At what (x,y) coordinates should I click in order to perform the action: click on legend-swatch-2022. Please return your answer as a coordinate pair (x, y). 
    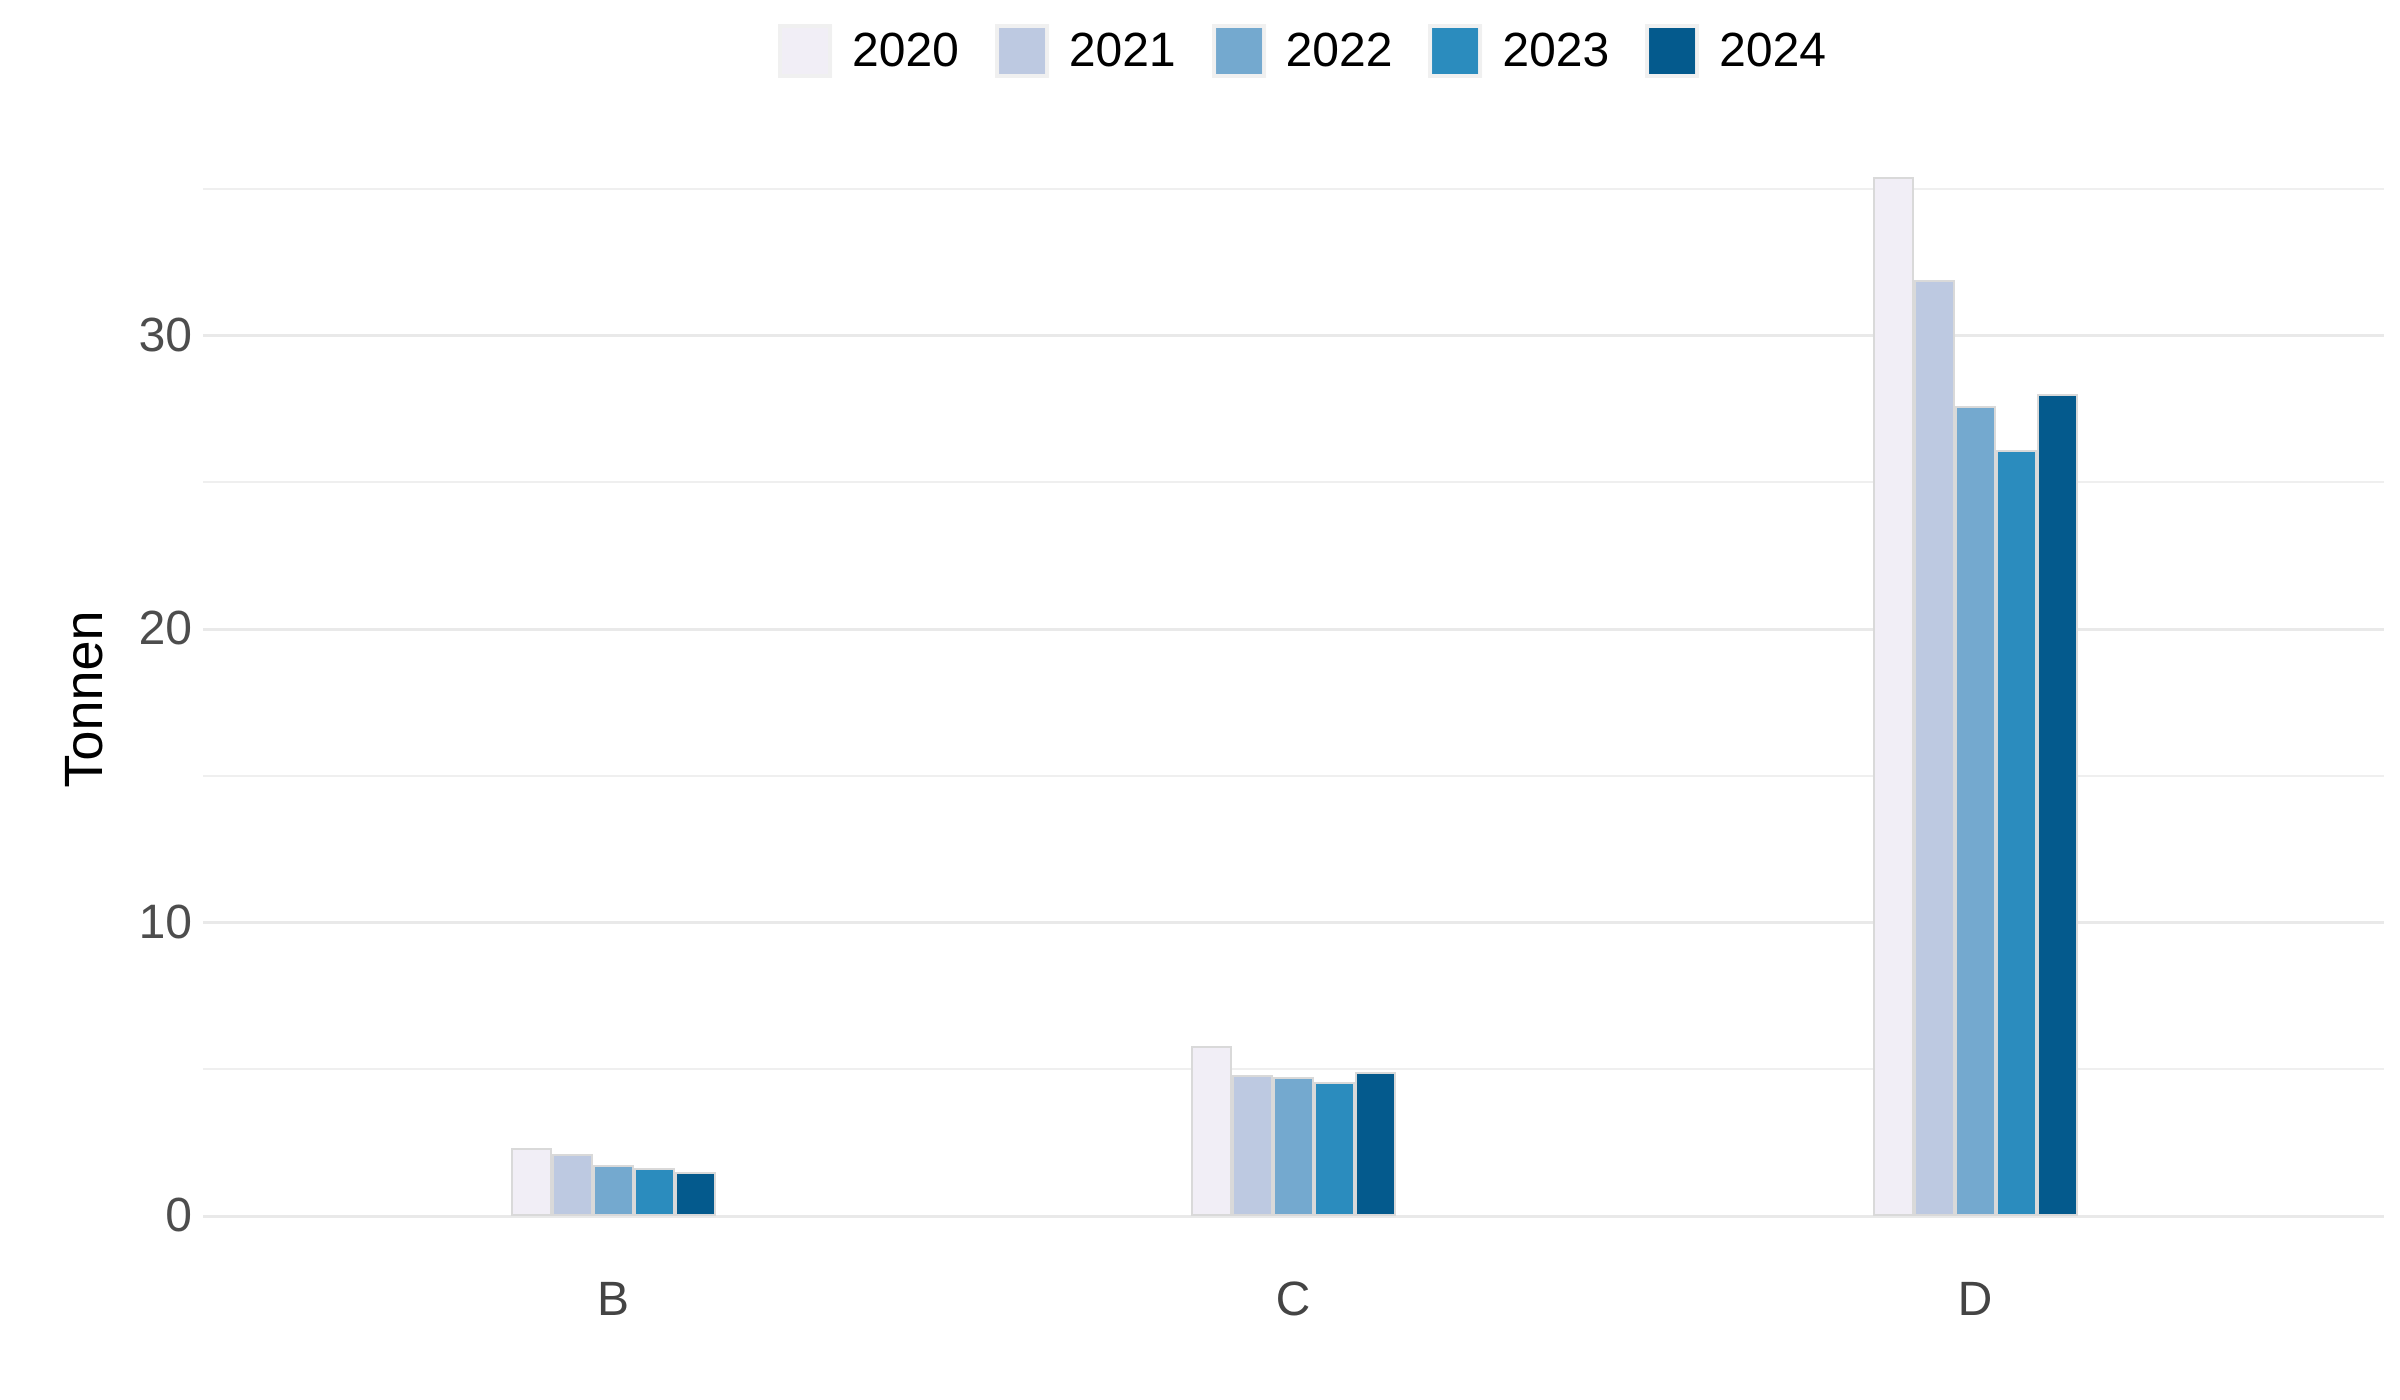
    Looking at the image, I should click on (1238, 51).